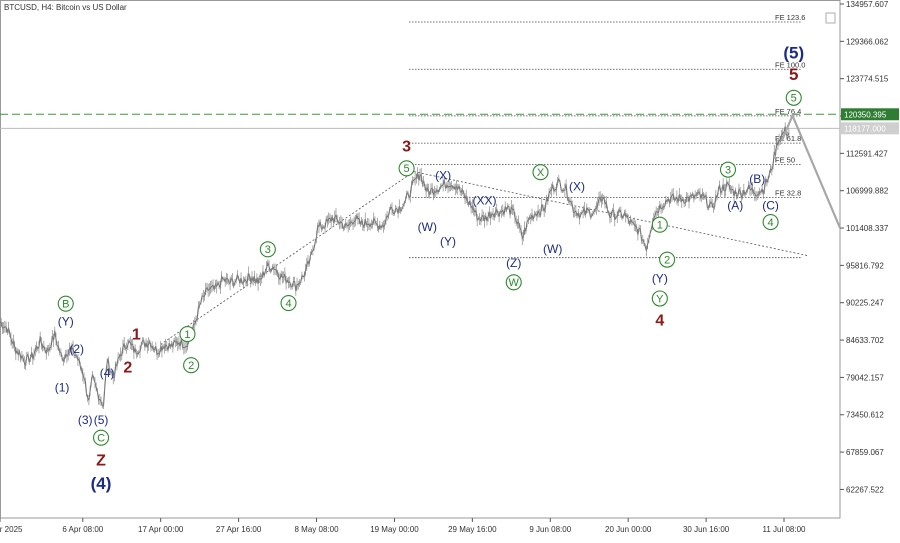  I want to click on x-tick-label: 8 May 08:00, so click(317, 529).